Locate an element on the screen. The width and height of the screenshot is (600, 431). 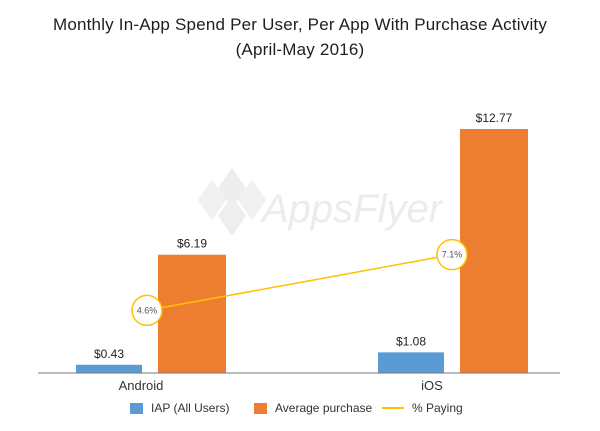
bar-value-label: $12.77 is located at coordinates (494, 118).